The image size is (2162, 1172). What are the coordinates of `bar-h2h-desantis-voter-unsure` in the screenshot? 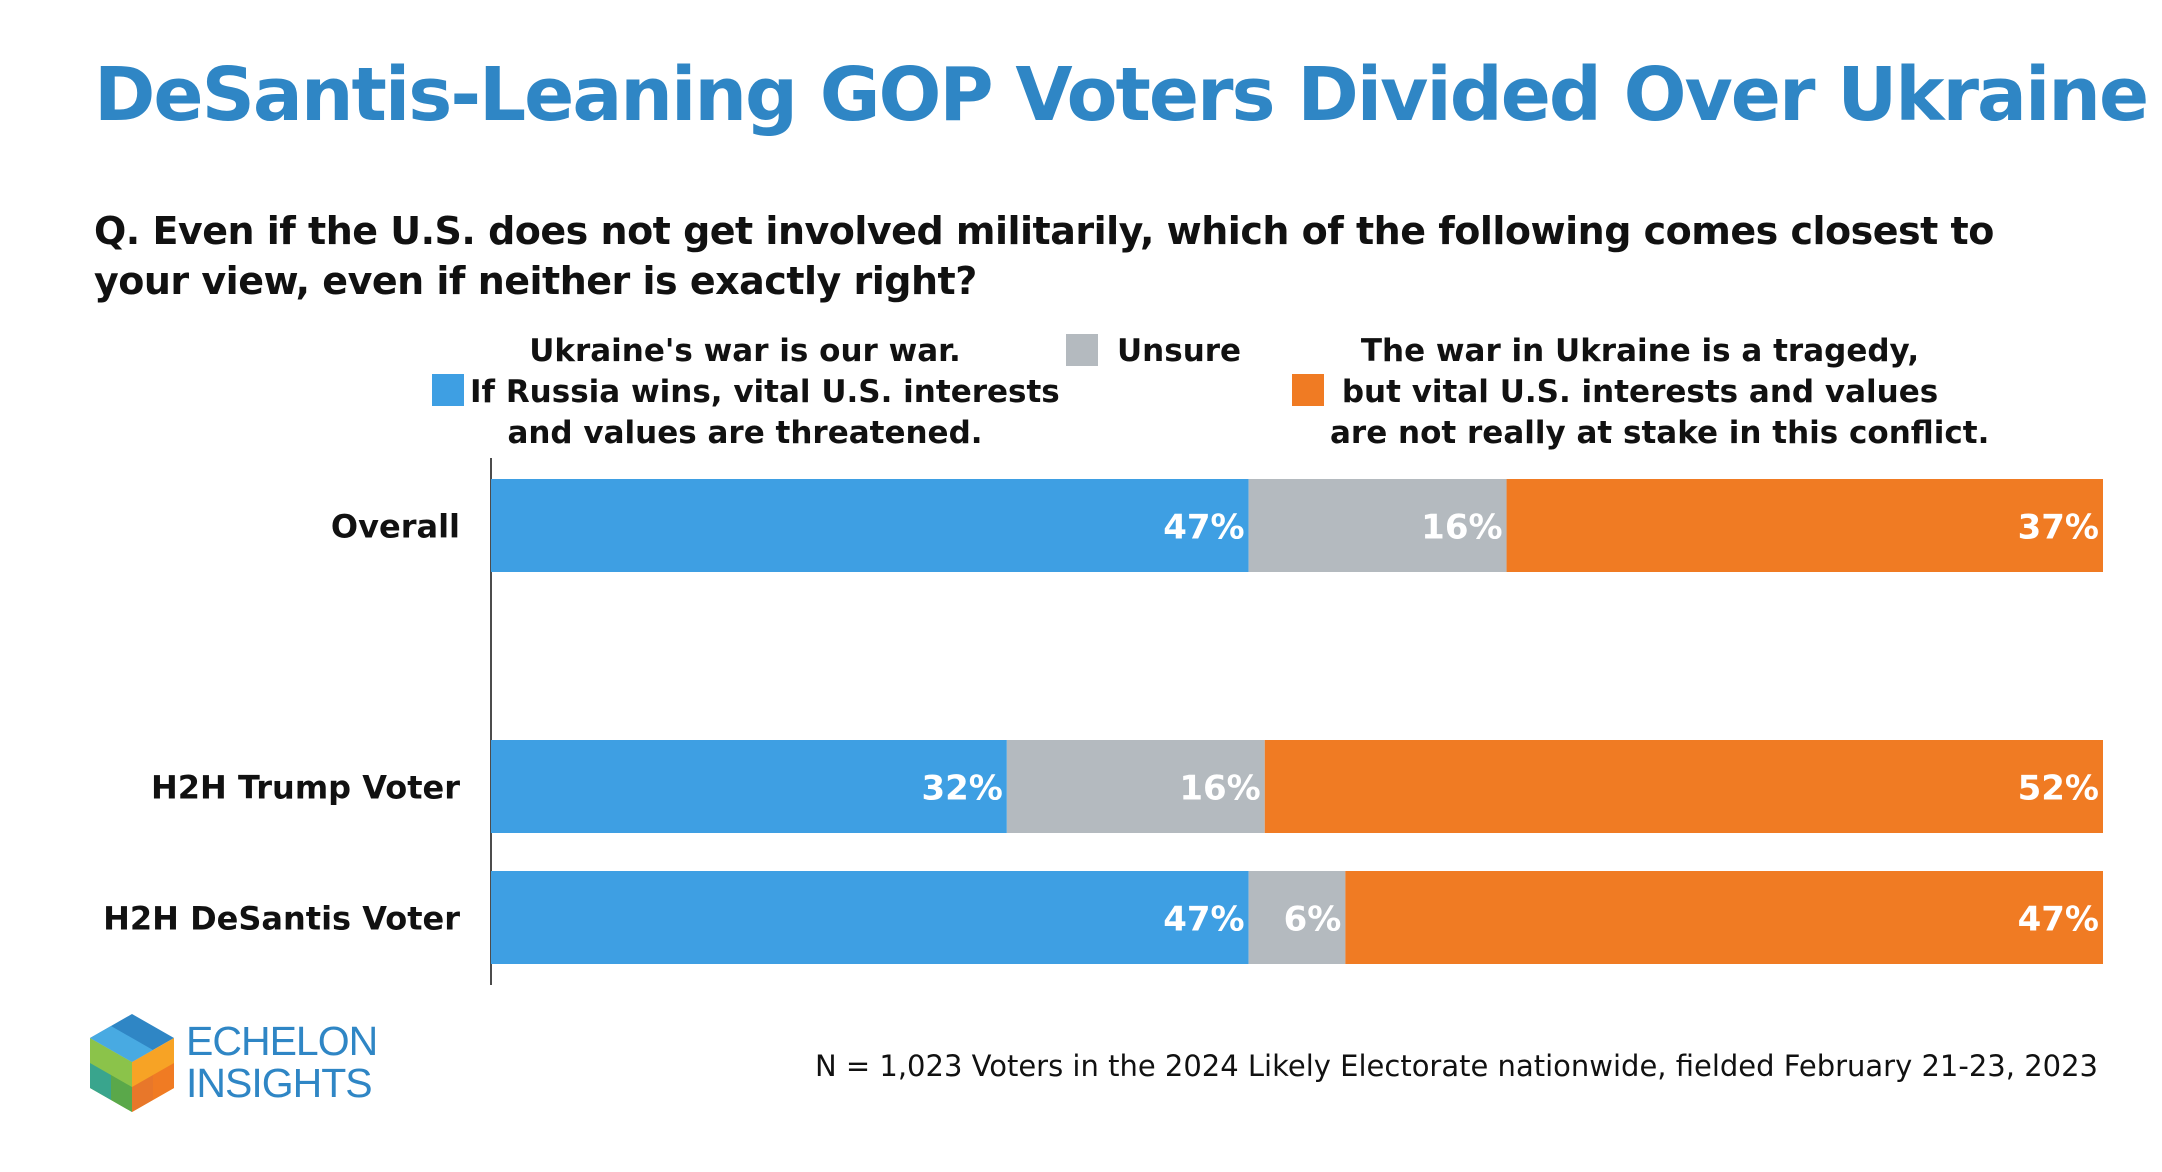 It's located at (1297, 917).